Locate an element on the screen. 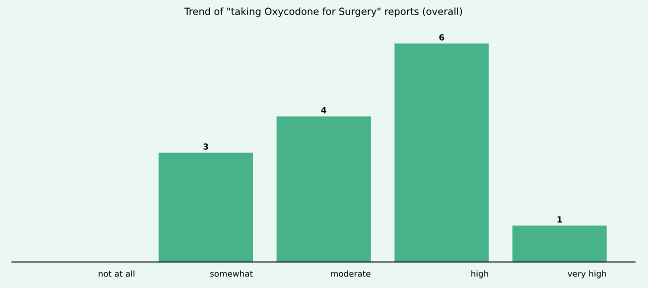  x-tick-label: moderate is located at coordinates (350, 273).